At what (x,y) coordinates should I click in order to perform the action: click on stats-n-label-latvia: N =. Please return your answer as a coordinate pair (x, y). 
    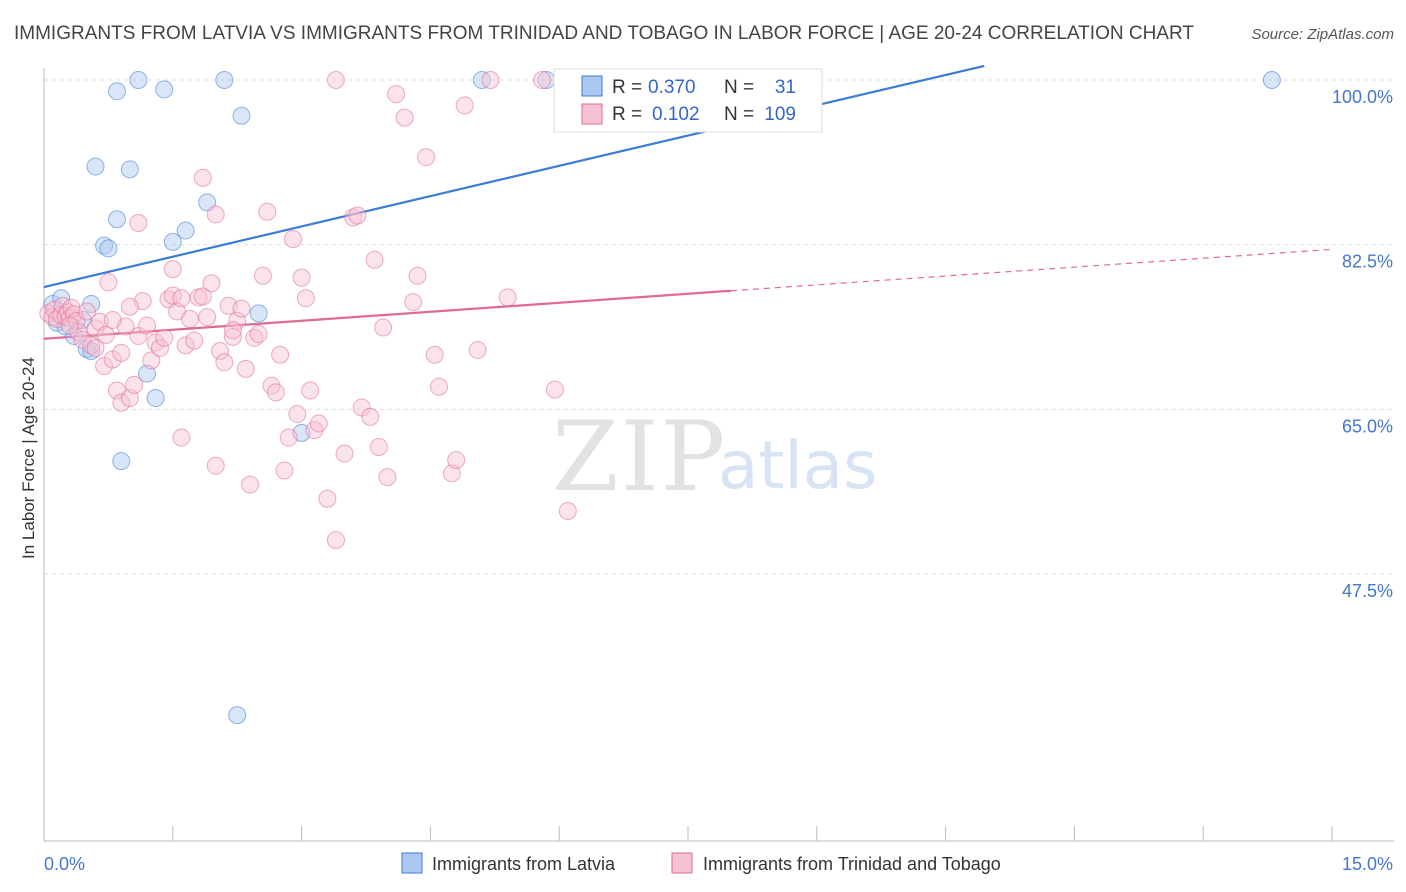
    Looking at the image, I should click on (739, 87).